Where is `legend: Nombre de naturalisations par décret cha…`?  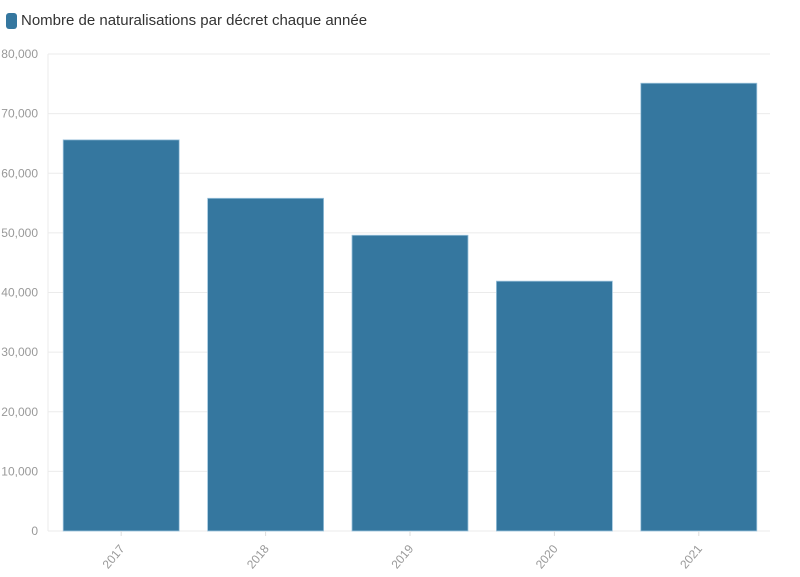
legend: Nombre de naturalisations par décret cha… is located at coordinates (186, 20).